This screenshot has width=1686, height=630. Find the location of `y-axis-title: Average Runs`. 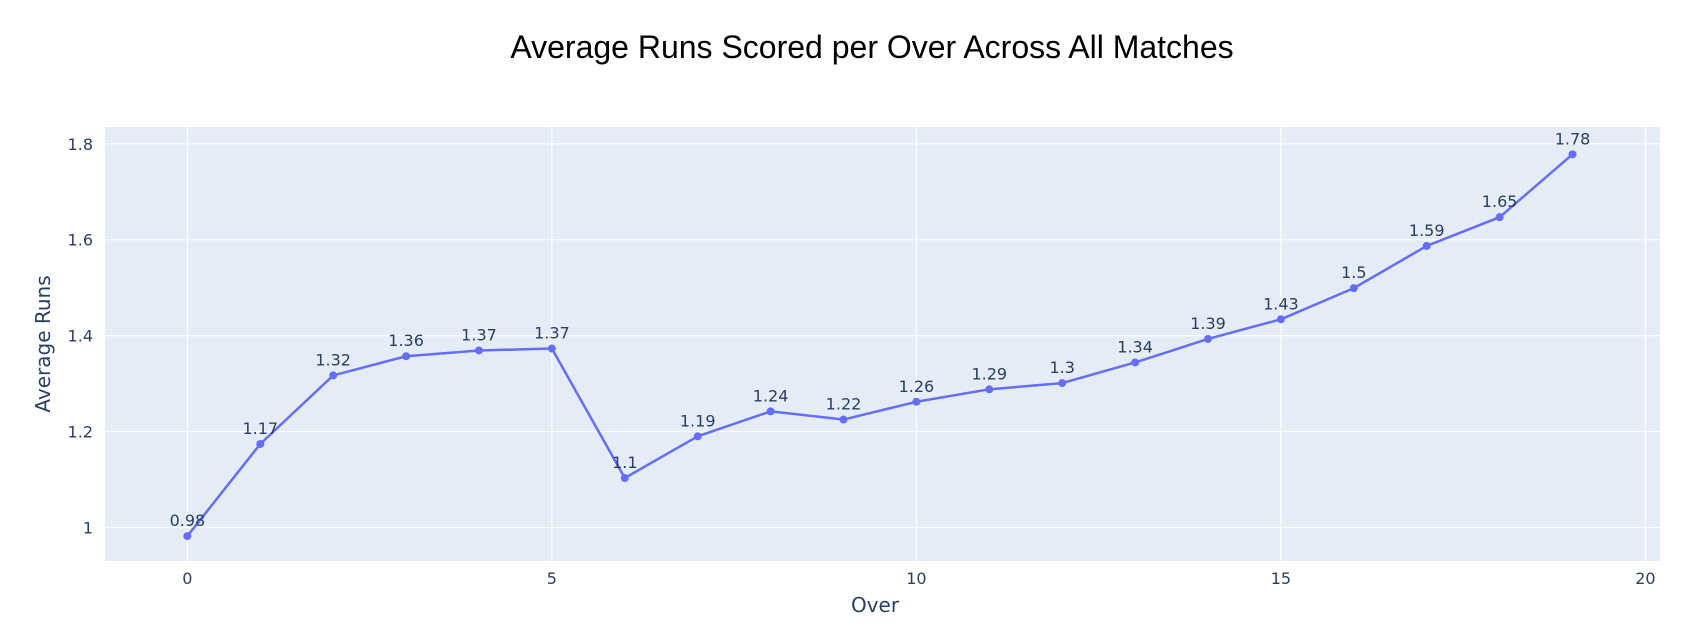

y-axis-title: Average Runs is located at coordinates (43, 343).